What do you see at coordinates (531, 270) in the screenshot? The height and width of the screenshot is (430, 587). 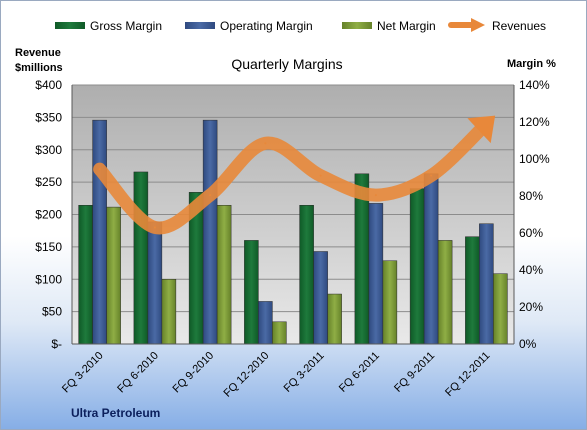 I see `right-tick-label: 40%` at bounding box center [531, 270].